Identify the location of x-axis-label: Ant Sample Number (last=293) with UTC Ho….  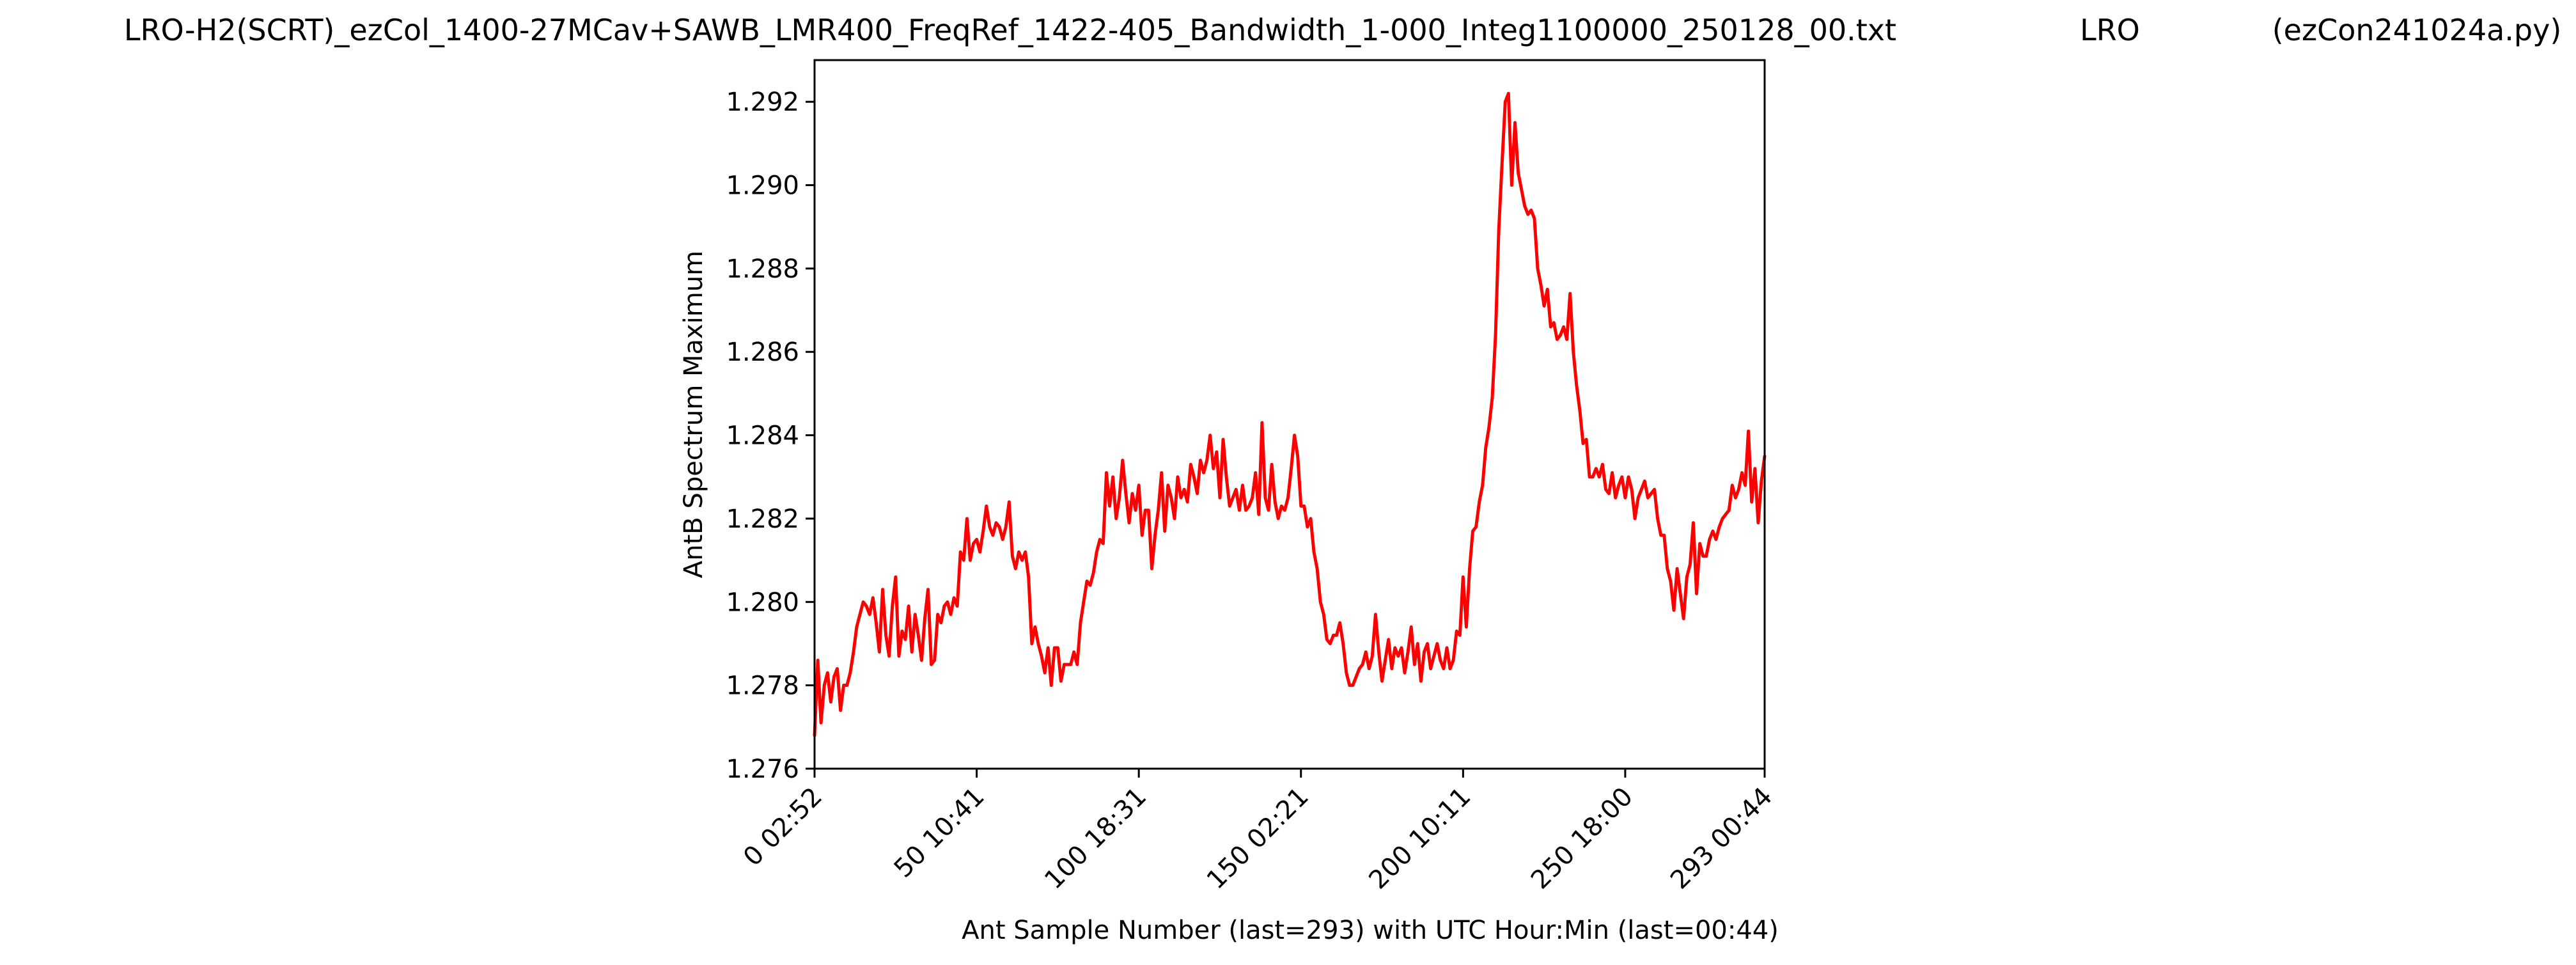
(1371, 930).